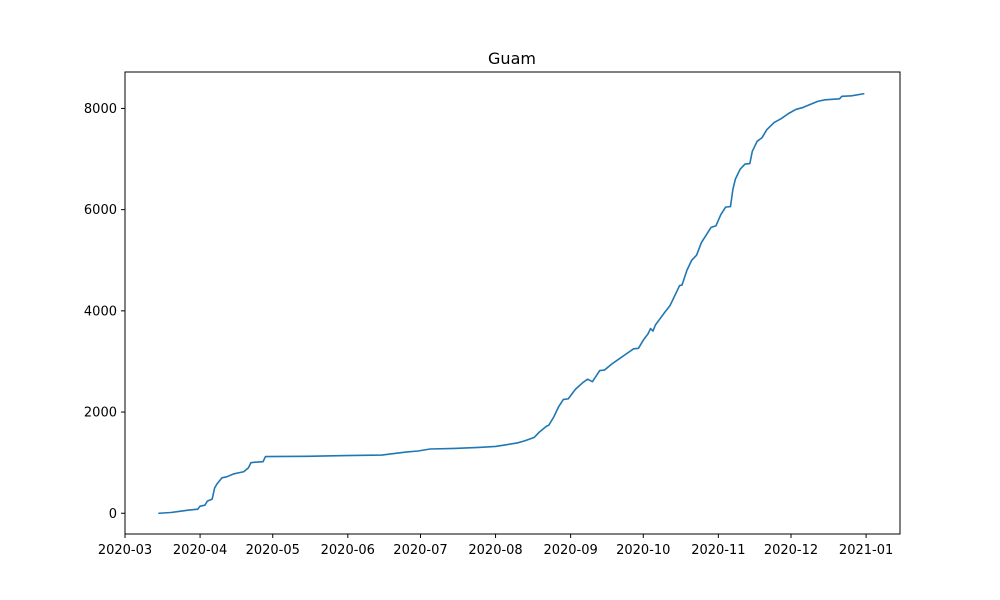  I want to click on x-tick-label: 2020-10, so click(643, 550).